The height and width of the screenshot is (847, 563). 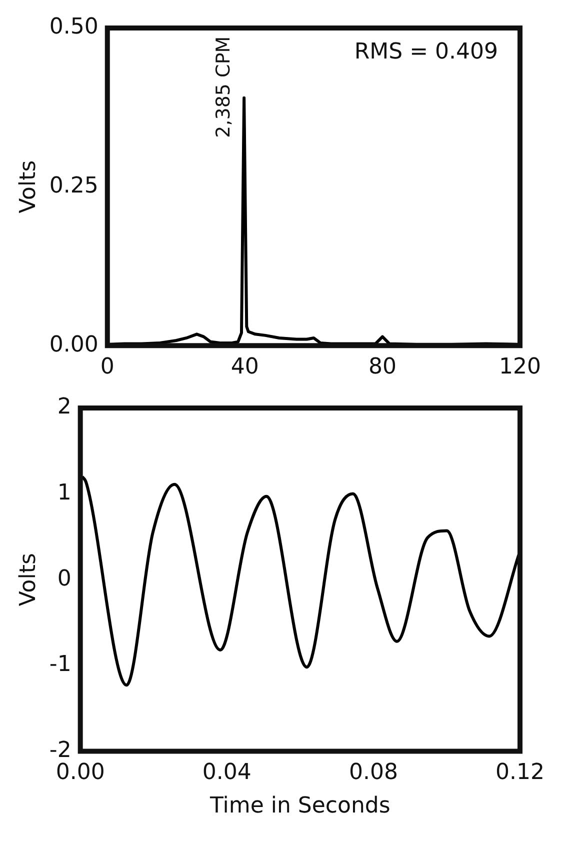 What do you see at coordinates (223, 87) in the screenshot?
I see `annotation: 2,385 CPM` at bounding box center [223, 87].